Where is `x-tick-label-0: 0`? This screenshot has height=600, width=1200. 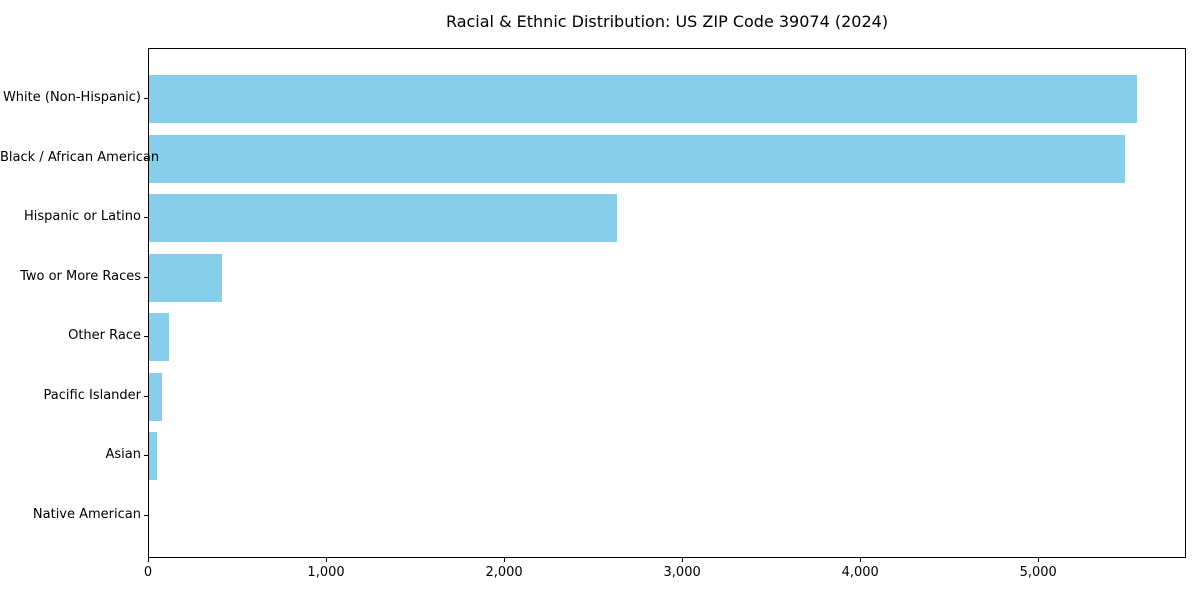
x-tick-label-0: 0 is located at coordinates (148, 572).